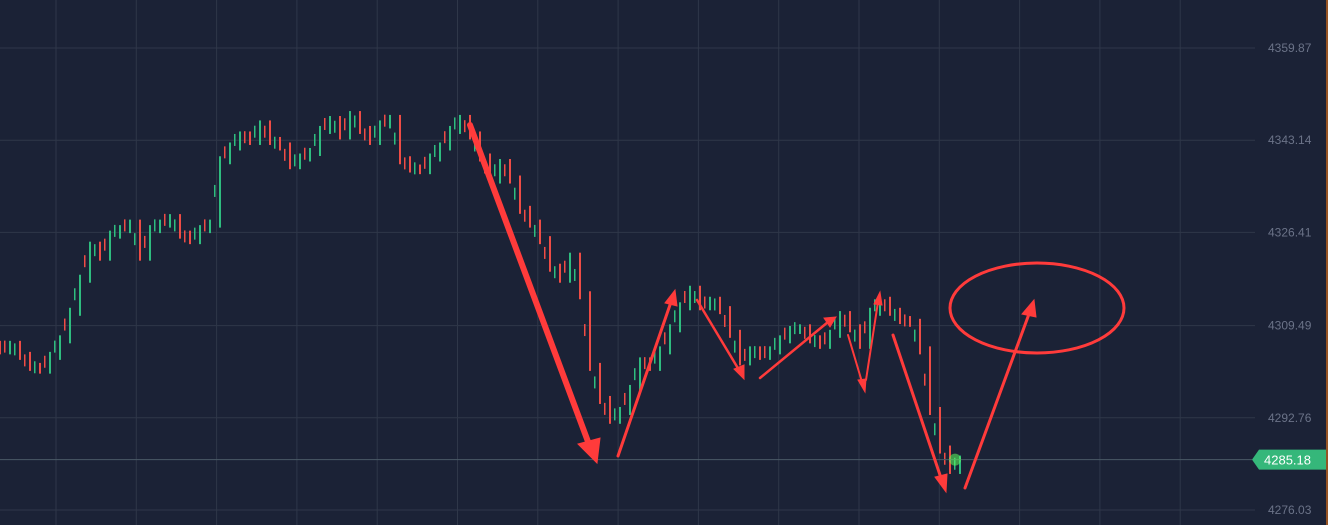 Image resolution: width=1328 pixels, height=525 pixels. What do you see at coordinates (955, 459) in the screenshot?
I see `current-price-glow` at bounding box center [955, 459].